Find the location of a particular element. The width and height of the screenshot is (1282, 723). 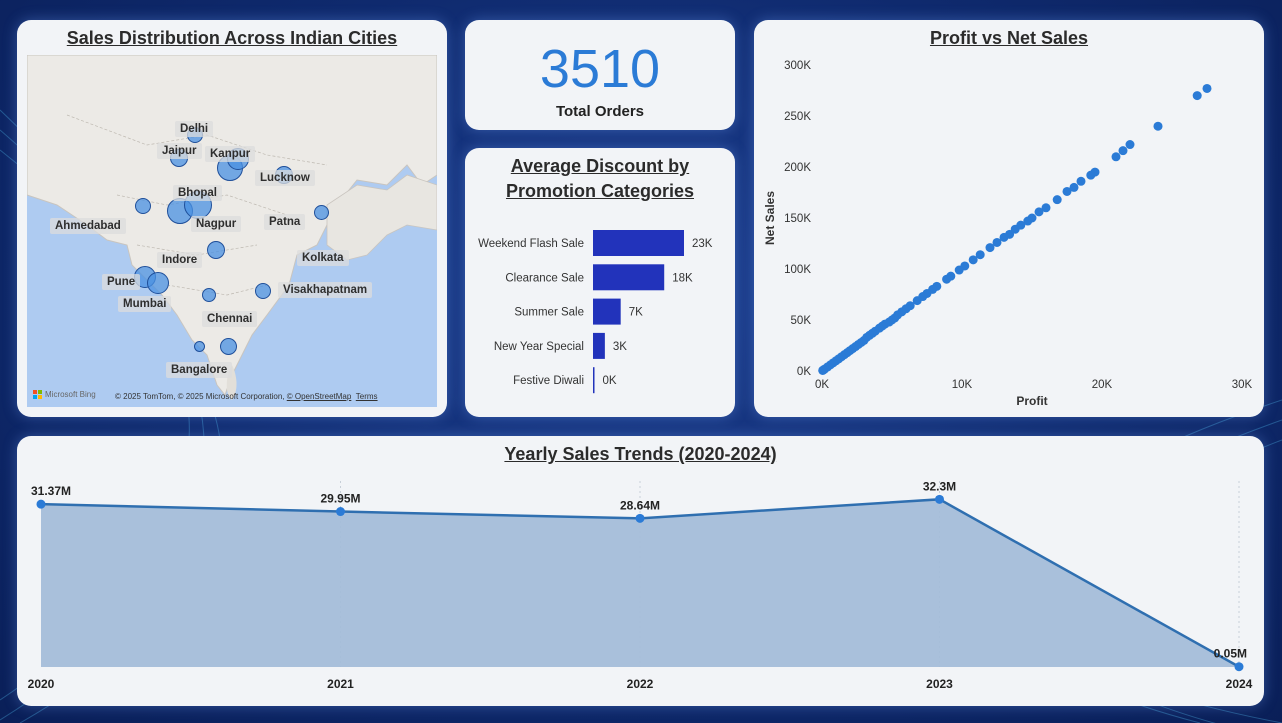

city-label-bangalore: Bangalore is located at coordinates (199, 370).